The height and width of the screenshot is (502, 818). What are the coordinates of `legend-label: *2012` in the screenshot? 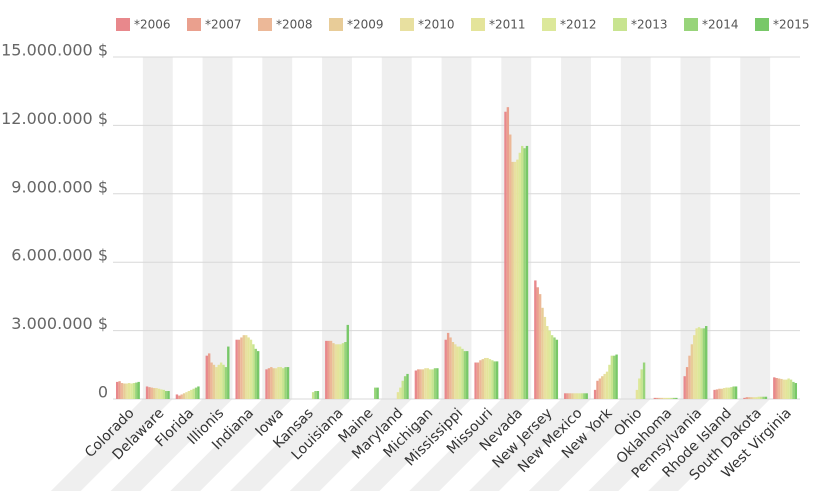 It's located at (578, 25).